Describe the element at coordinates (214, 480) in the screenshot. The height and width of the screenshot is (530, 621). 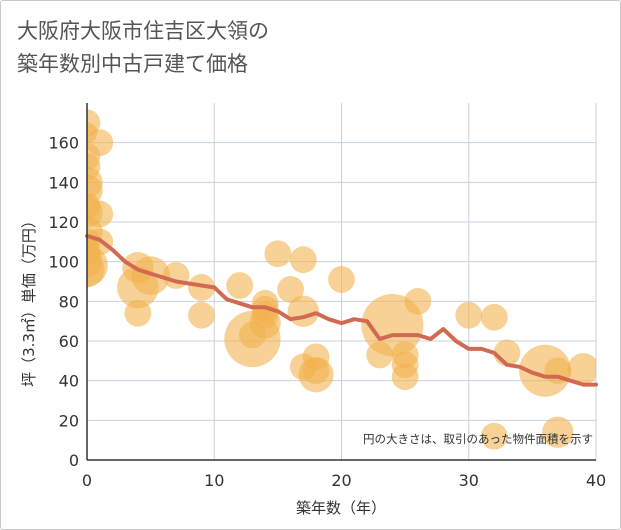
I see `x-tick-label: 10` at that location.